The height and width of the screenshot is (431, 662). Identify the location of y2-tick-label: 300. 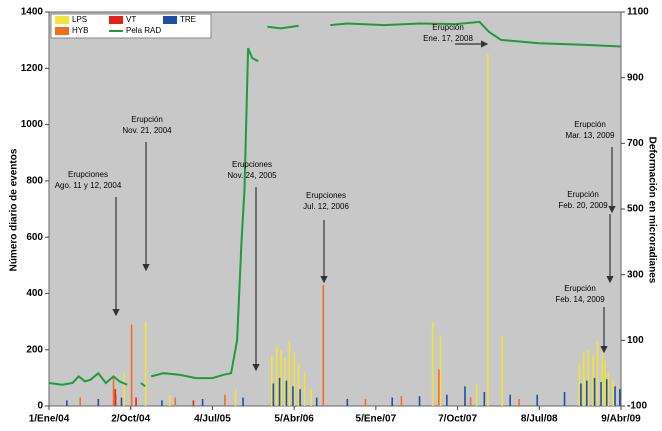
(635, 274).